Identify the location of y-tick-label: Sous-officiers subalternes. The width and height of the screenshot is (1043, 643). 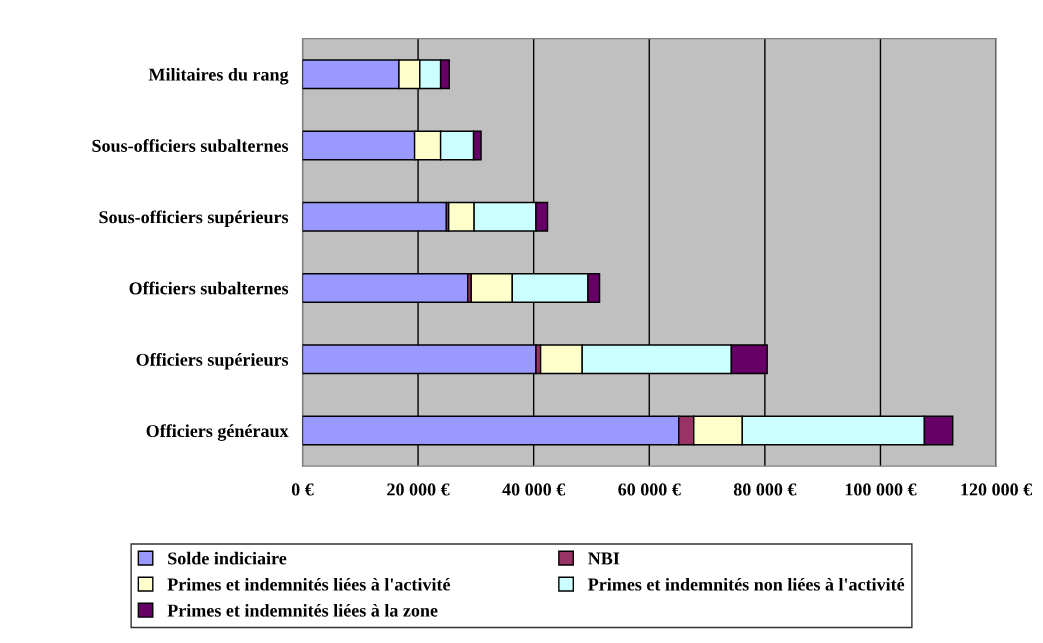
(190, 145).